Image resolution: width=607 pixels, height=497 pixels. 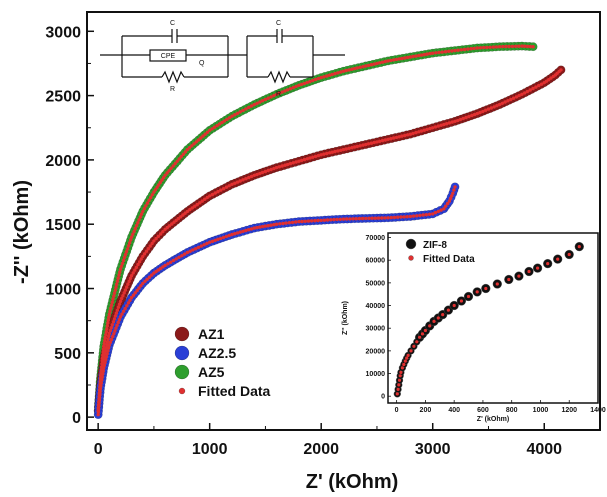 What do you see at coordinates (321, 449) in the screenshot?
I see `x-tick-label: 2000` at bounding box center [321, 449].